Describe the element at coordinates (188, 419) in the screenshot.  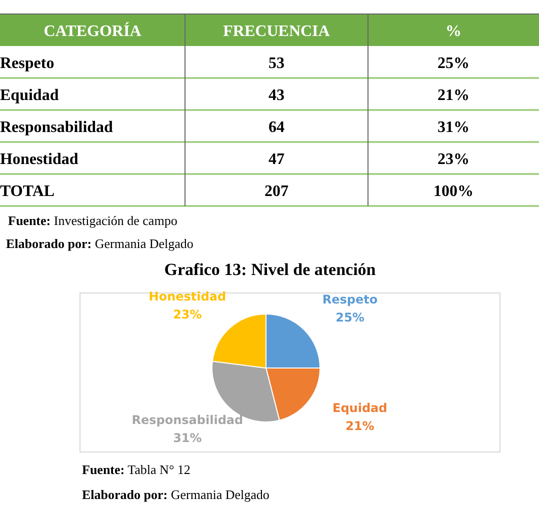
I see `slice-label: Responsabilidad` at that location.